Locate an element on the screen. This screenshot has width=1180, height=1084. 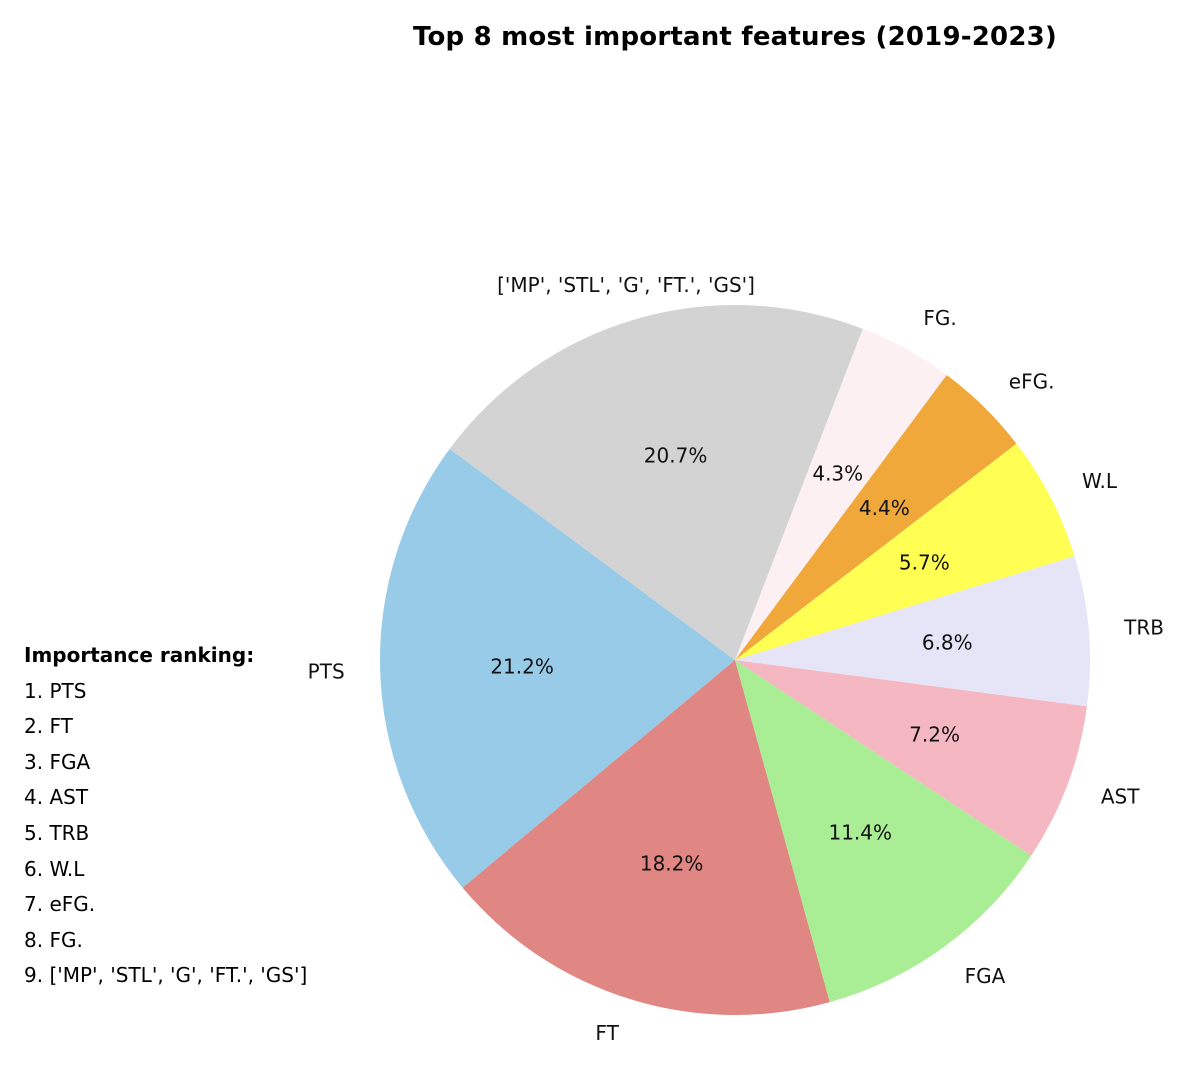
pie-slice-ast is located at coordinates (911, 758).